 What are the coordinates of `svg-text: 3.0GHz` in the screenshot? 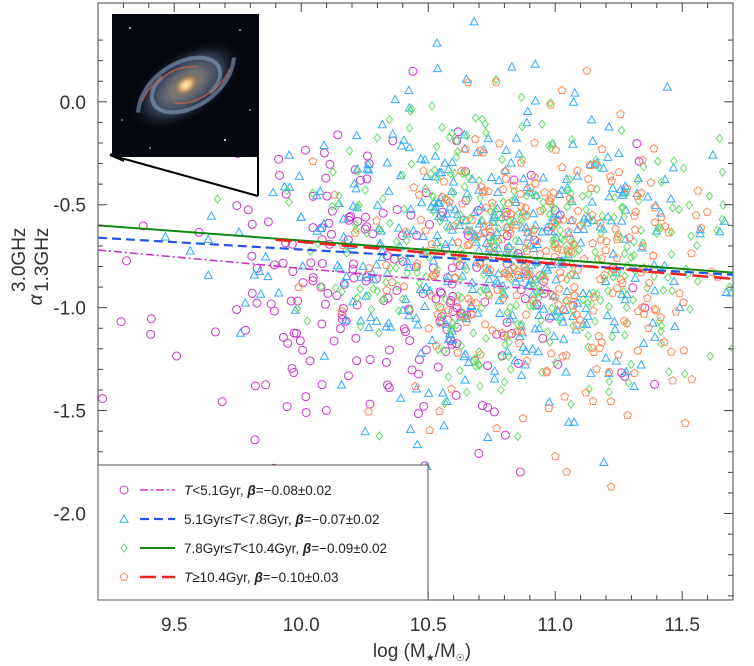 It's located at (19, 260).